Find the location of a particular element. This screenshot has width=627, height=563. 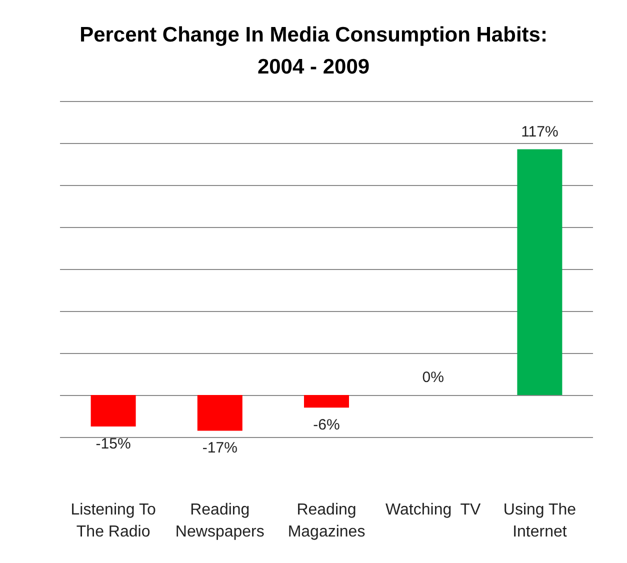

x-tick-label: Listening To The Radio is located at coordinates (113, 521).